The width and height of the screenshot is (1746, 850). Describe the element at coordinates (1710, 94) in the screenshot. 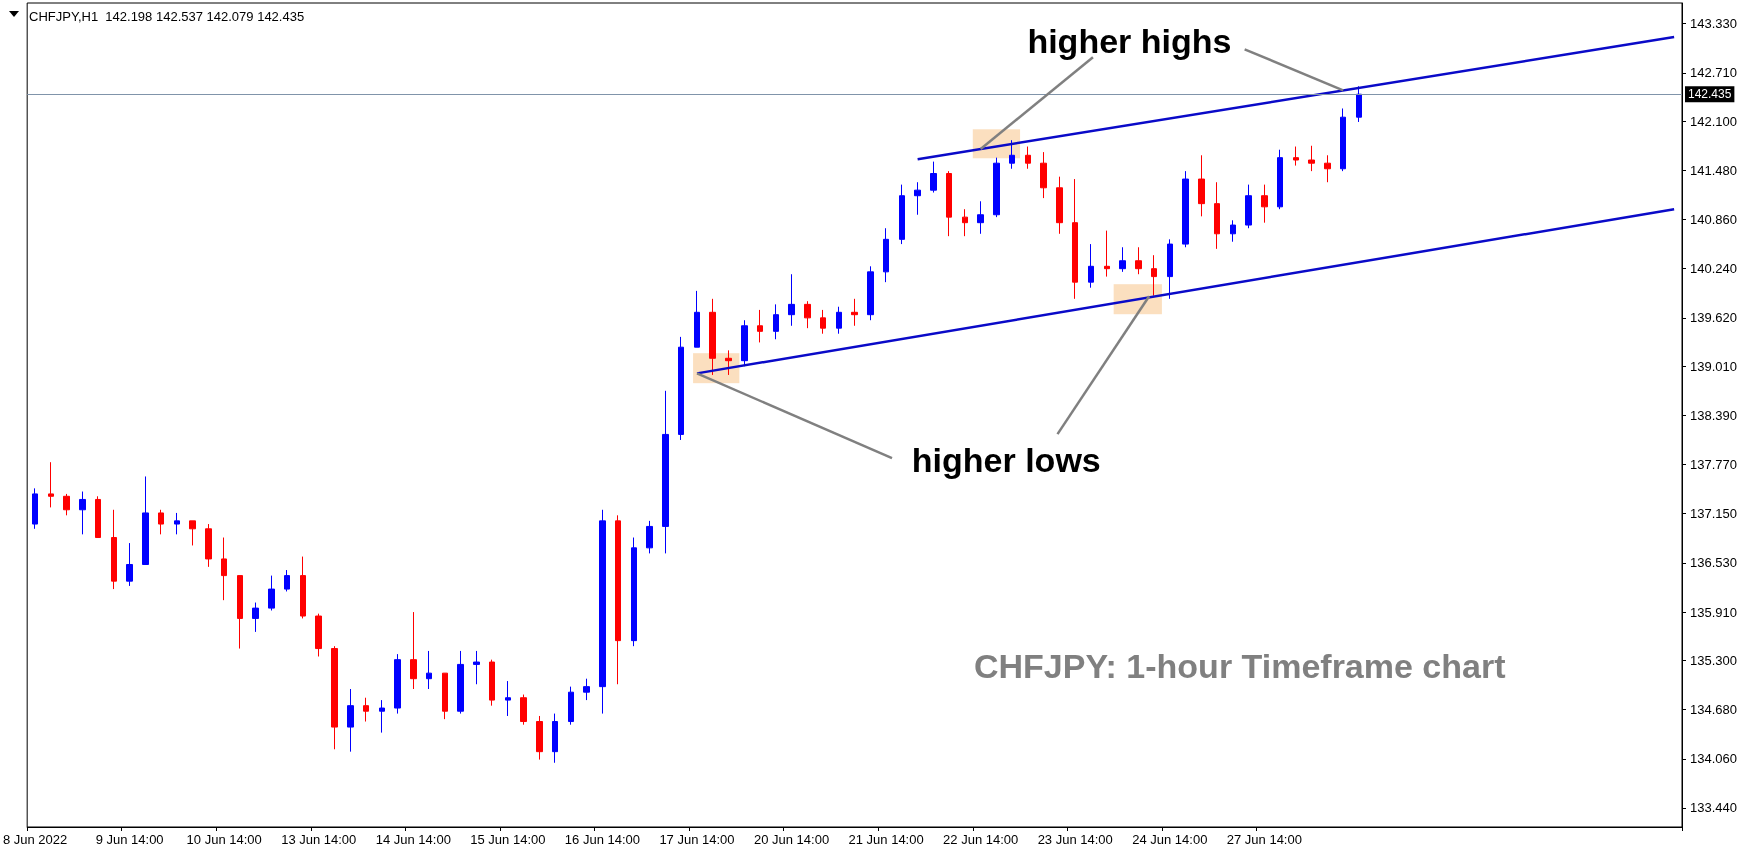

I see `ref-line-label: 142.435` at that location.